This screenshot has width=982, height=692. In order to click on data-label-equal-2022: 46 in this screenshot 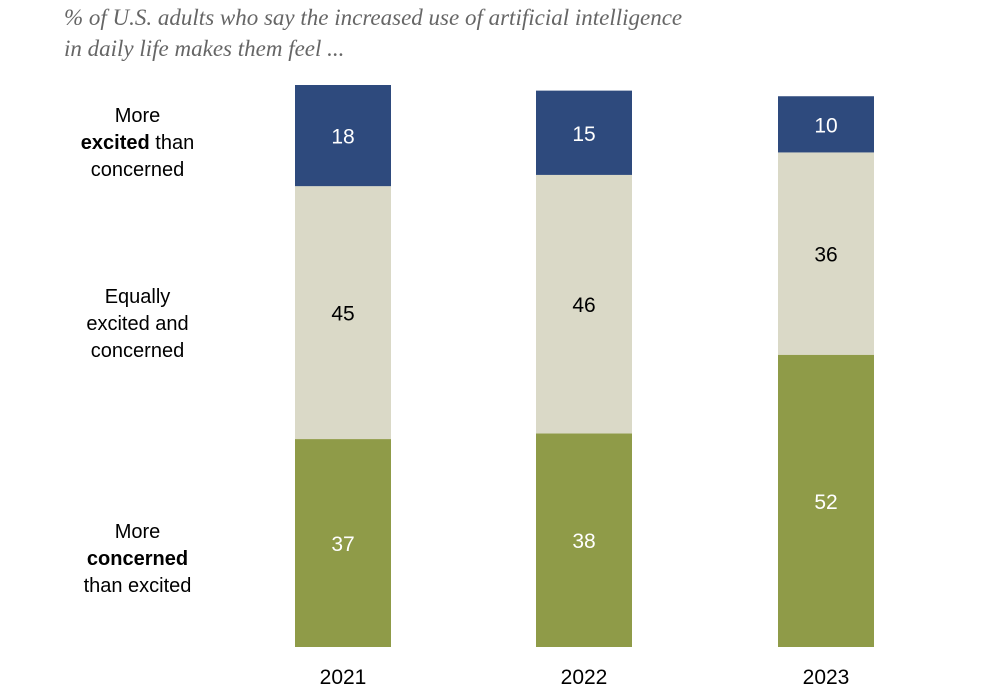, I will do `click(583, 305)`.